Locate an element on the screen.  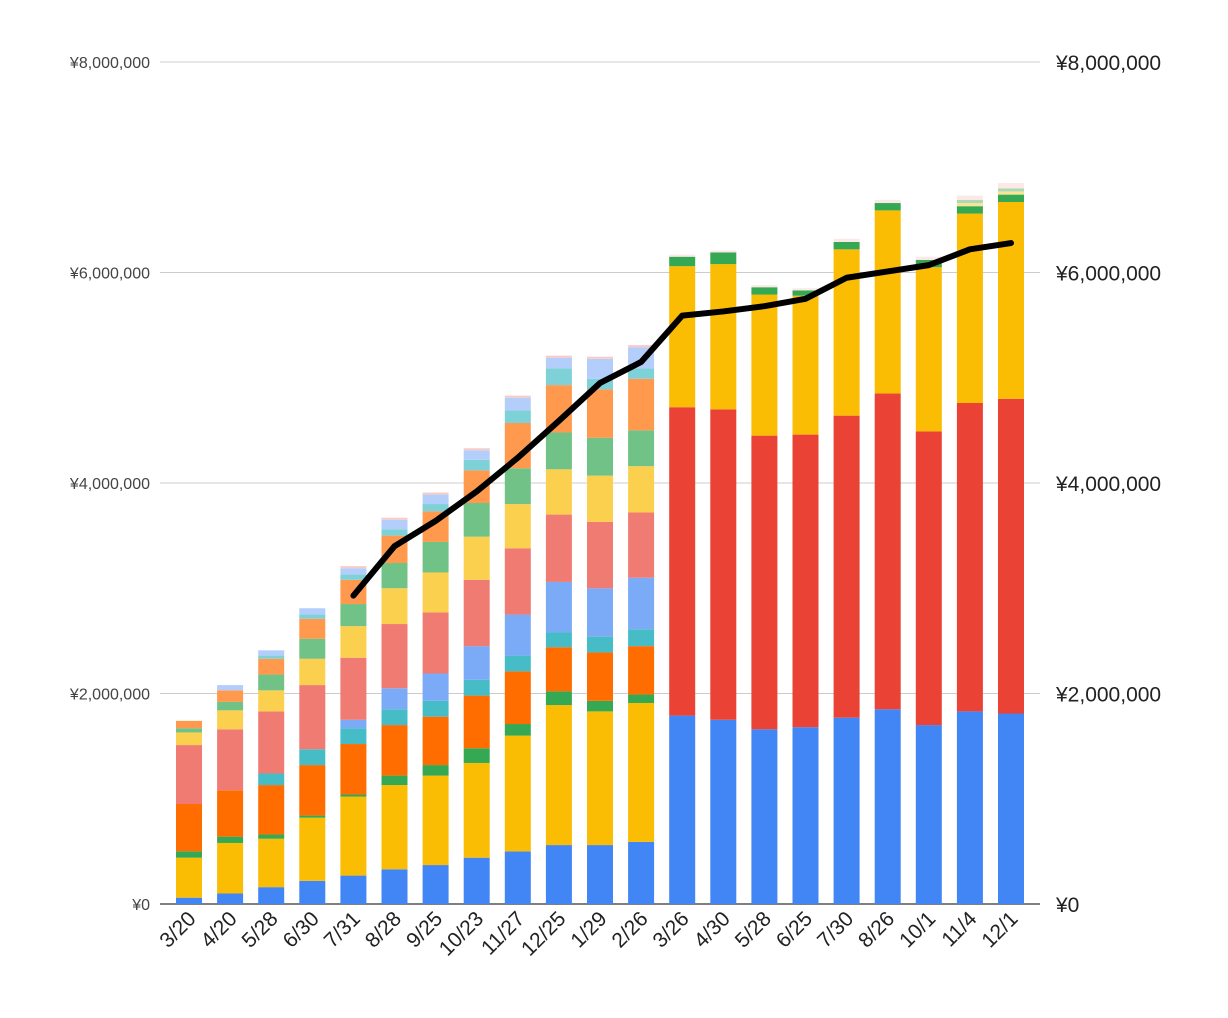
x-tick-label: 12/1 is located at coordinates (999, 929).